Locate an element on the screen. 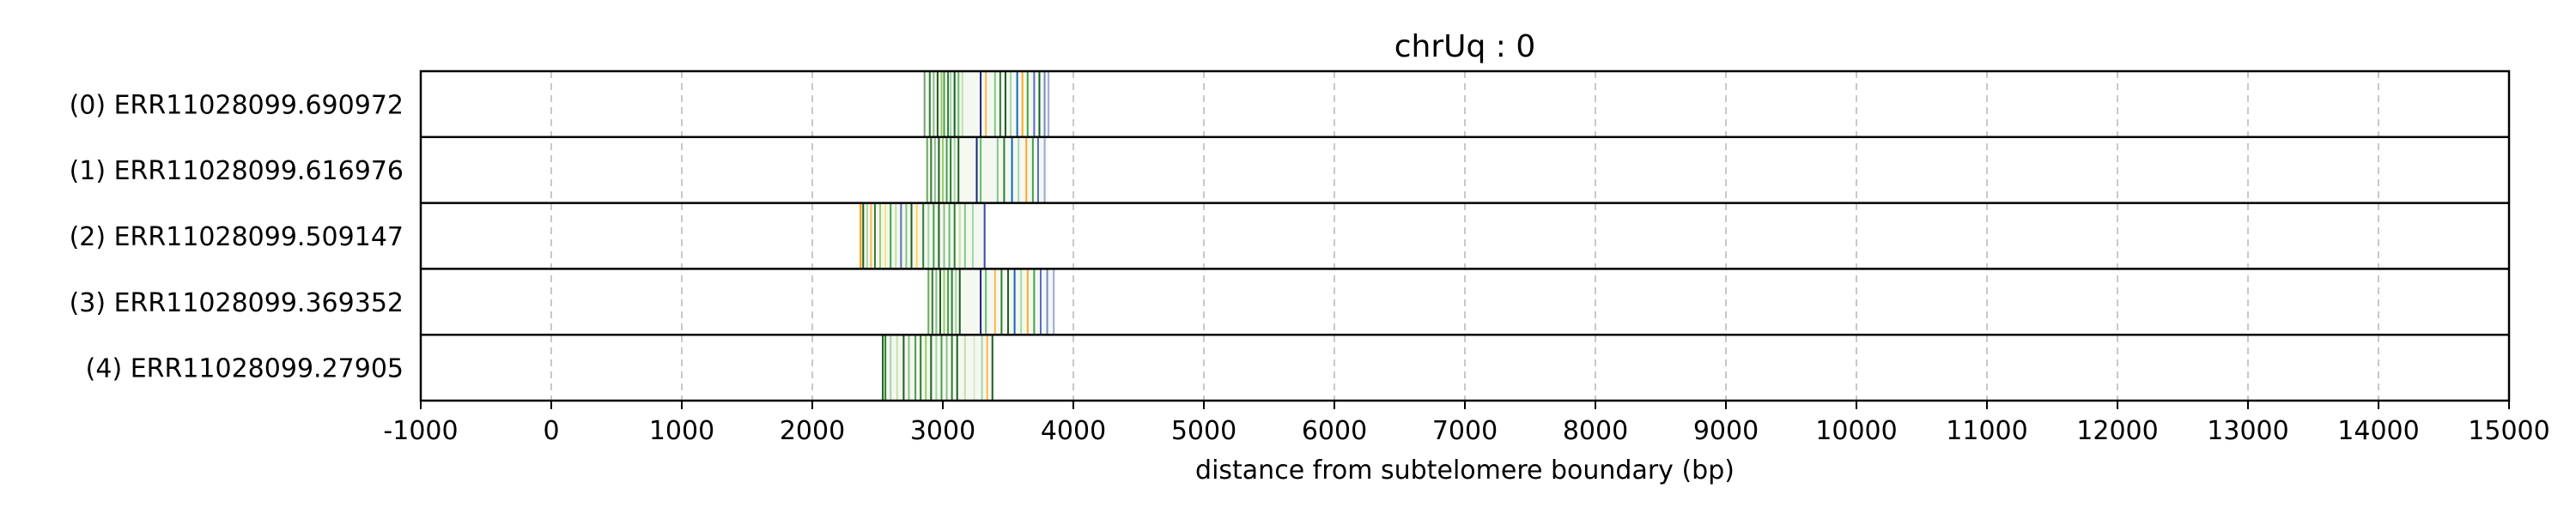 This screenshot has width=2576, height=519. x-tick-label: 14000 is located at coordinates (2378, 431).